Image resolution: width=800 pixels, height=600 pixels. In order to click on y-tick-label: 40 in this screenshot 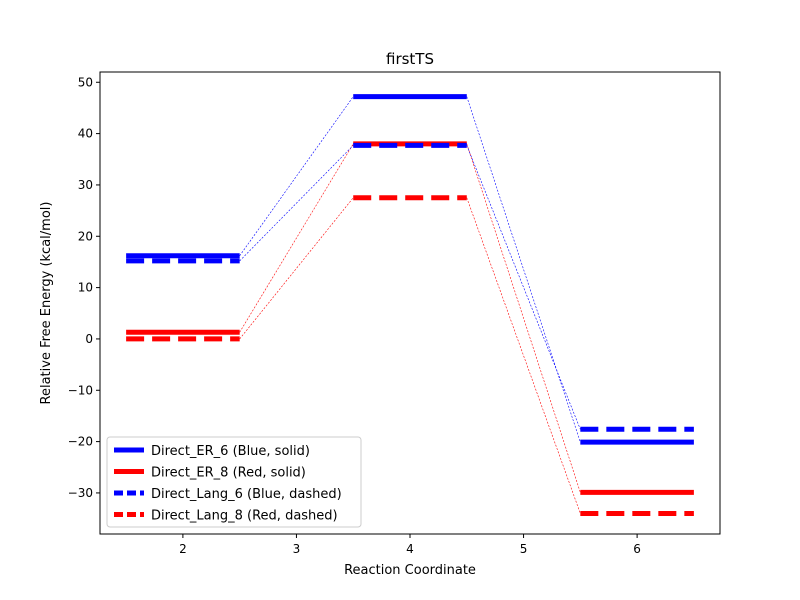, I will do `click(85, 134)`.